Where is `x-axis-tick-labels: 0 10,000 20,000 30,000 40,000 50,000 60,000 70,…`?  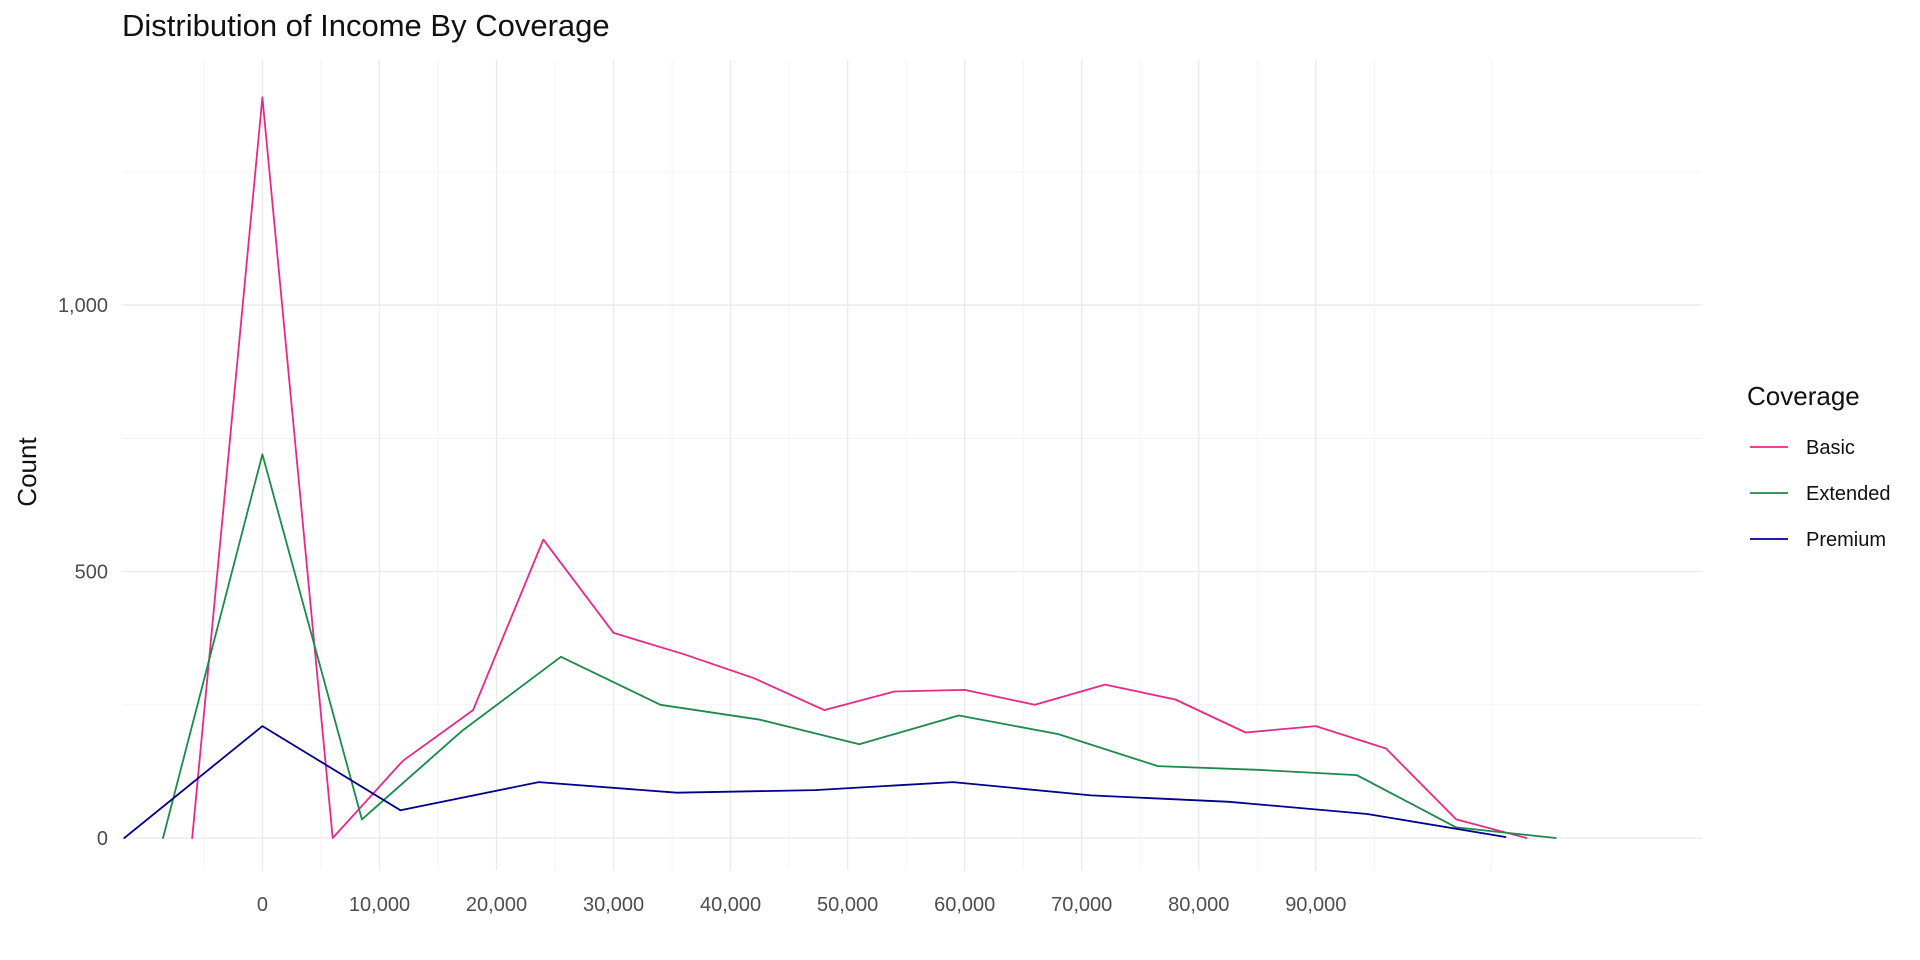 x-axis-tick-labels: 0 10,000 20,000 30,000 40,000 50,000 60,000 70,… is located at coordinates (801, 905).